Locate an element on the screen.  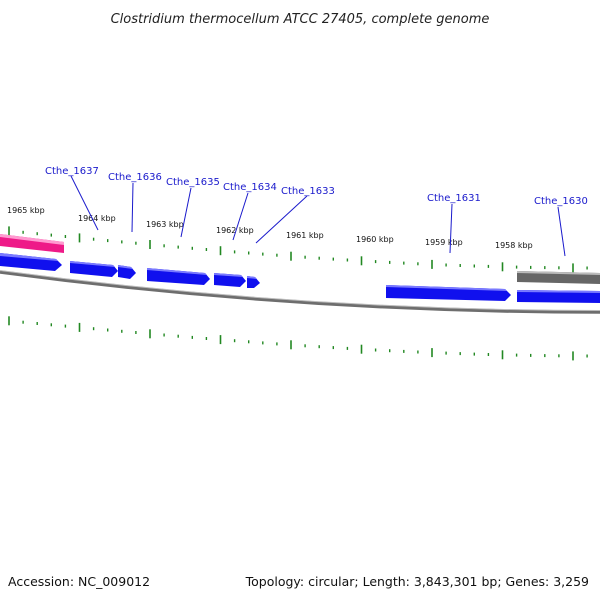
gene-label-cthe-1631: Cthe_1631 is located at coordinates (454, 198).